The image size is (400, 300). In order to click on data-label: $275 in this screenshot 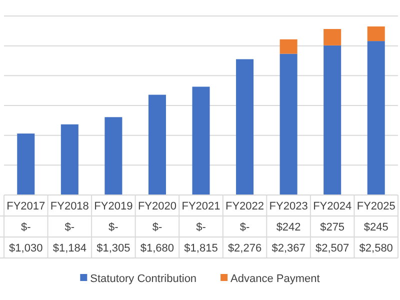, I will do `click(332, 227)`.